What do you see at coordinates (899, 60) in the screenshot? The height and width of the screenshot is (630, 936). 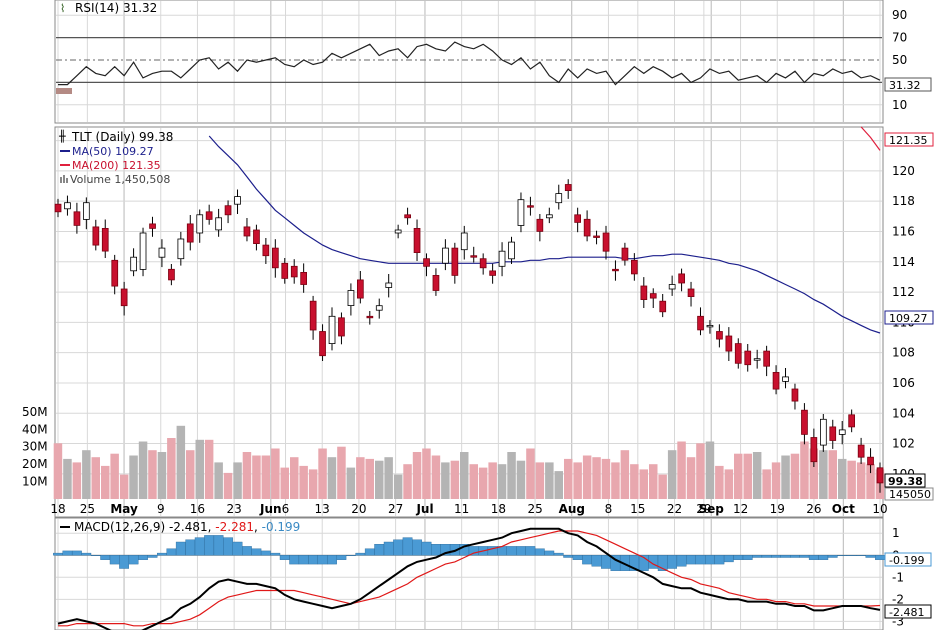 I see `rsi-y-tick-label: 50` at bounding box center [899, 60].